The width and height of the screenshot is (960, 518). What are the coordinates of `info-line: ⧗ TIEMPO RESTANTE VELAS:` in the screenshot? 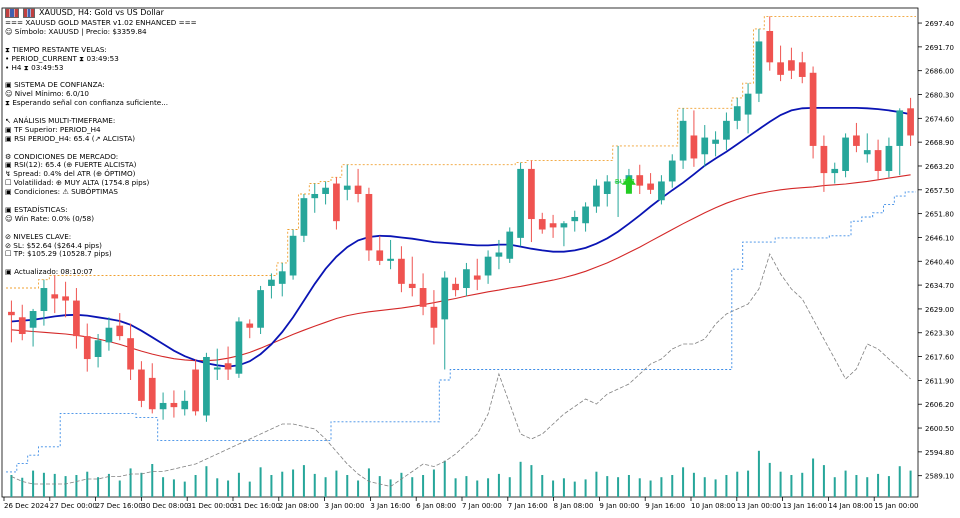 It's located at (56, 49).